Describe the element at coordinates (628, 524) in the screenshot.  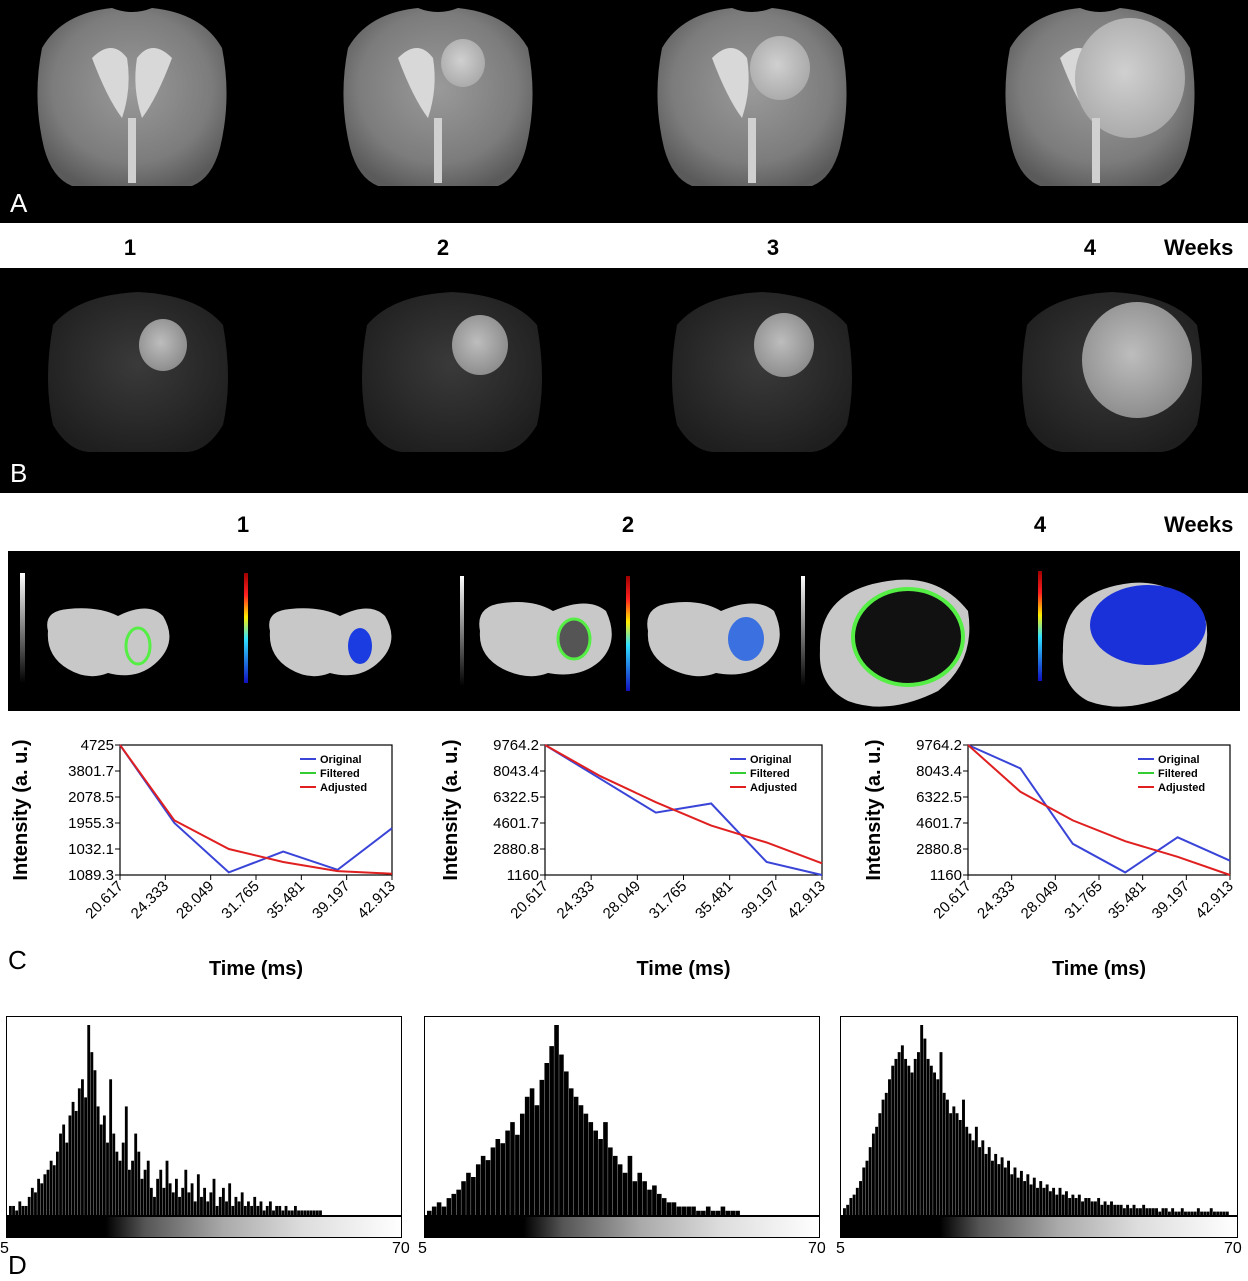
I see `week-label: 2` at that location.